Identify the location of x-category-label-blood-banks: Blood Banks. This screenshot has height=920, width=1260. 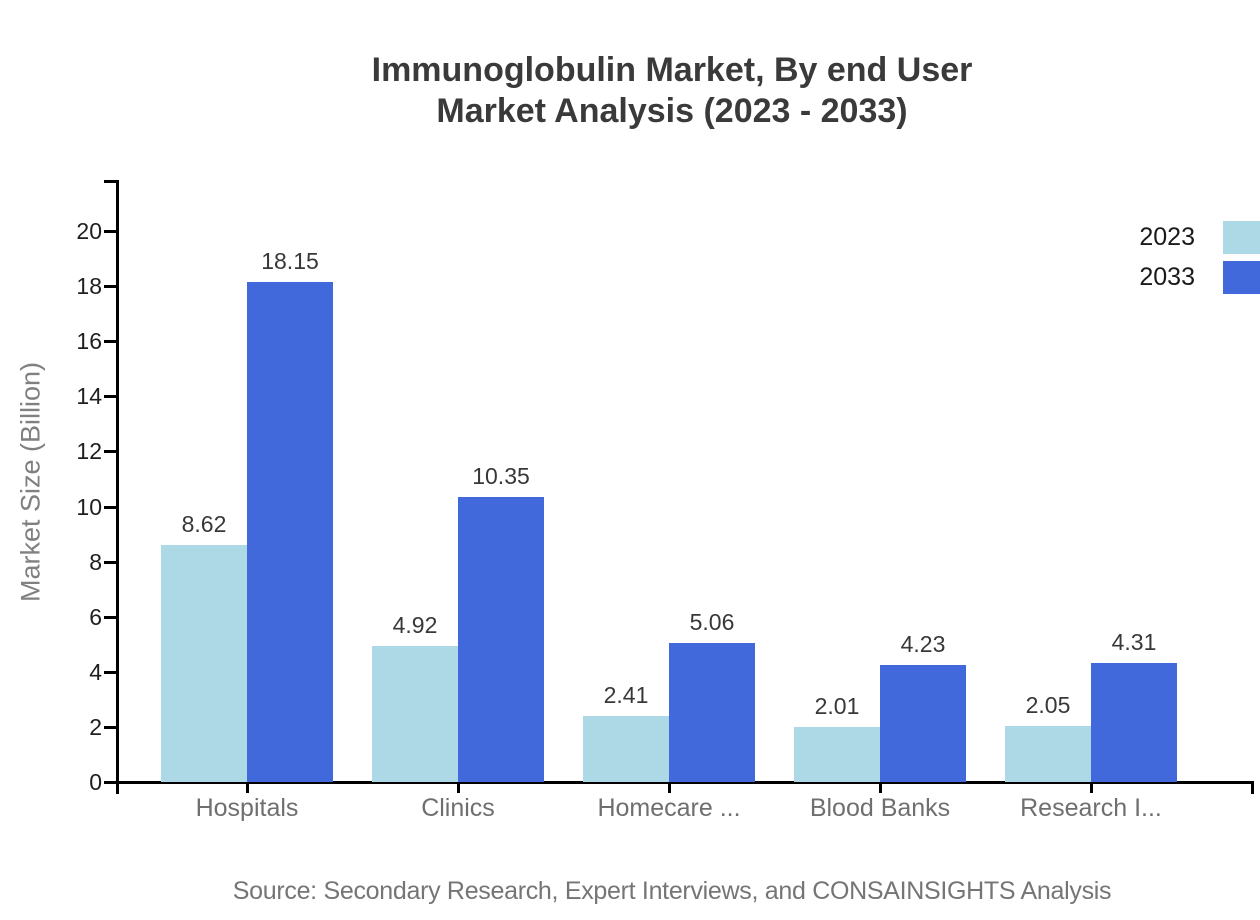
(880, 808).